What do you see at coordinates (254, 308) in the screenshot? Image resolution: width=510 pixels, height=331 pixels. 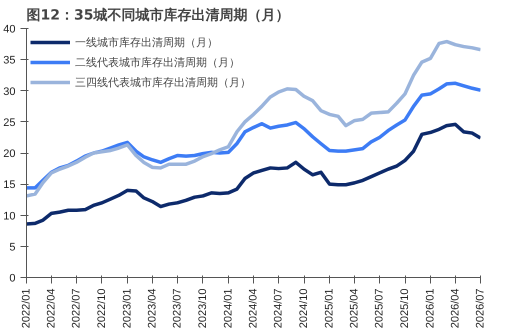 I see `x-tick-label: 2024/04` at bounding box center [254, 308].